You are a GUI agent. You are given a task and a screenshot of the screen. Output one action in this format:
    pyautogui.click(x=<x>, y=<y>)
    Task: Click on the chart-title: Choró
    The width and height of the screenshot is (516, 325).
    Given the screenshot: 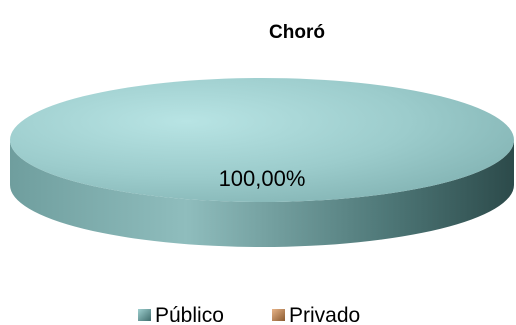 What is the action you would take?
    pyautogui.click(x=297, y=32)
    